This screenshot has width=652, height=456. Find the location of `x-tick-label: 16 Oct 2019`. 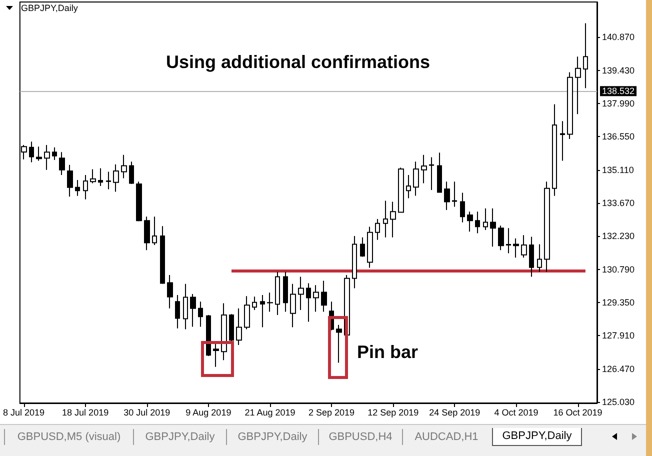

x-tick-label: 16 Oct 2019 is located at coordinates (577, 413).